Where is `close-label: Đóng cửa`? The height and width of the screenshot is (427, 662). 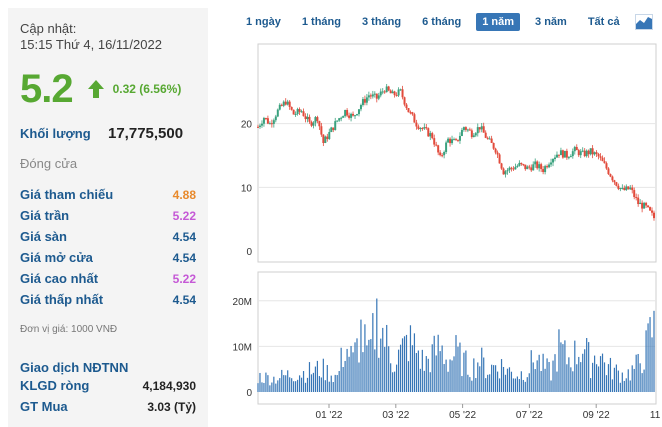 close-label: Đóng cửa is located at coordinates (49, 163).